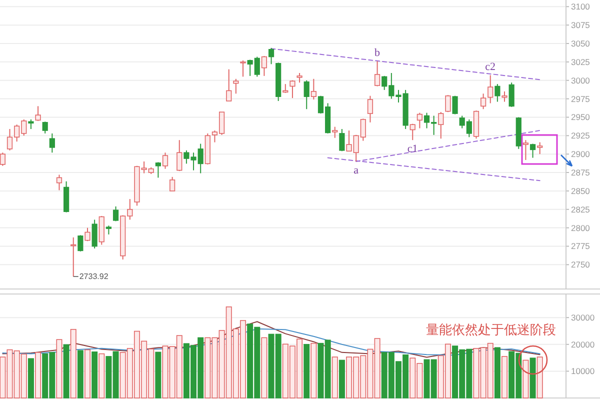 Image resolution: width=600 pixels, height=400 pixels. I want to click on y-tick-label: 2950, so click(580, 117).